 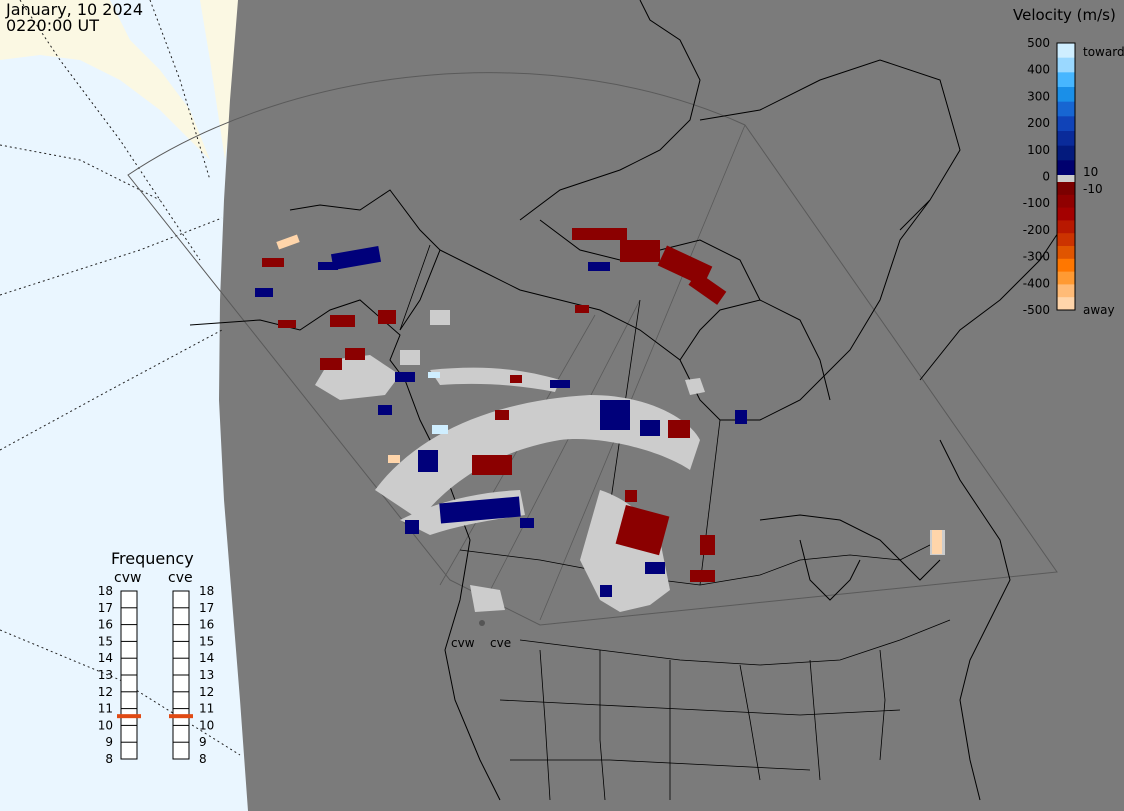 What do you see at coordinates (206, 608) in the screenshot?
I see `frequency-tick-right: 17` at bounding box center [206, 608].